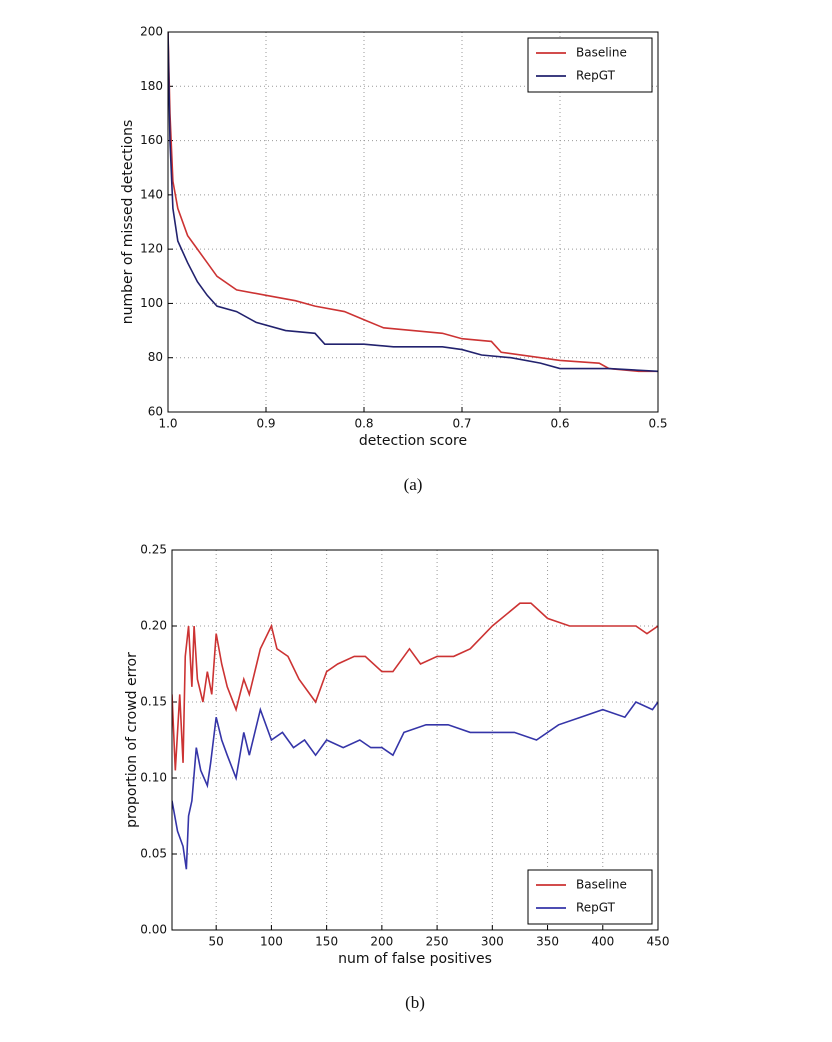  I want to click on x-axis-title: num of false positives, so click(415, 959).